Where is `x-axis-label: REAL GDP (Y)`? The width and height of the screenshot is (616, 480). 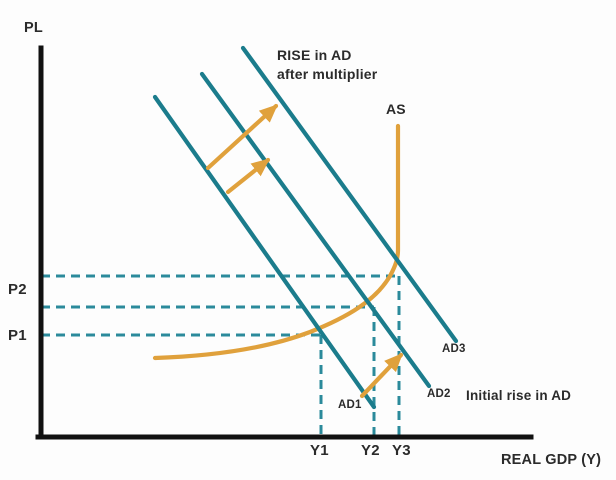 x-axis-label: REAL GDP (Y) is located at coordinates (551, 460).